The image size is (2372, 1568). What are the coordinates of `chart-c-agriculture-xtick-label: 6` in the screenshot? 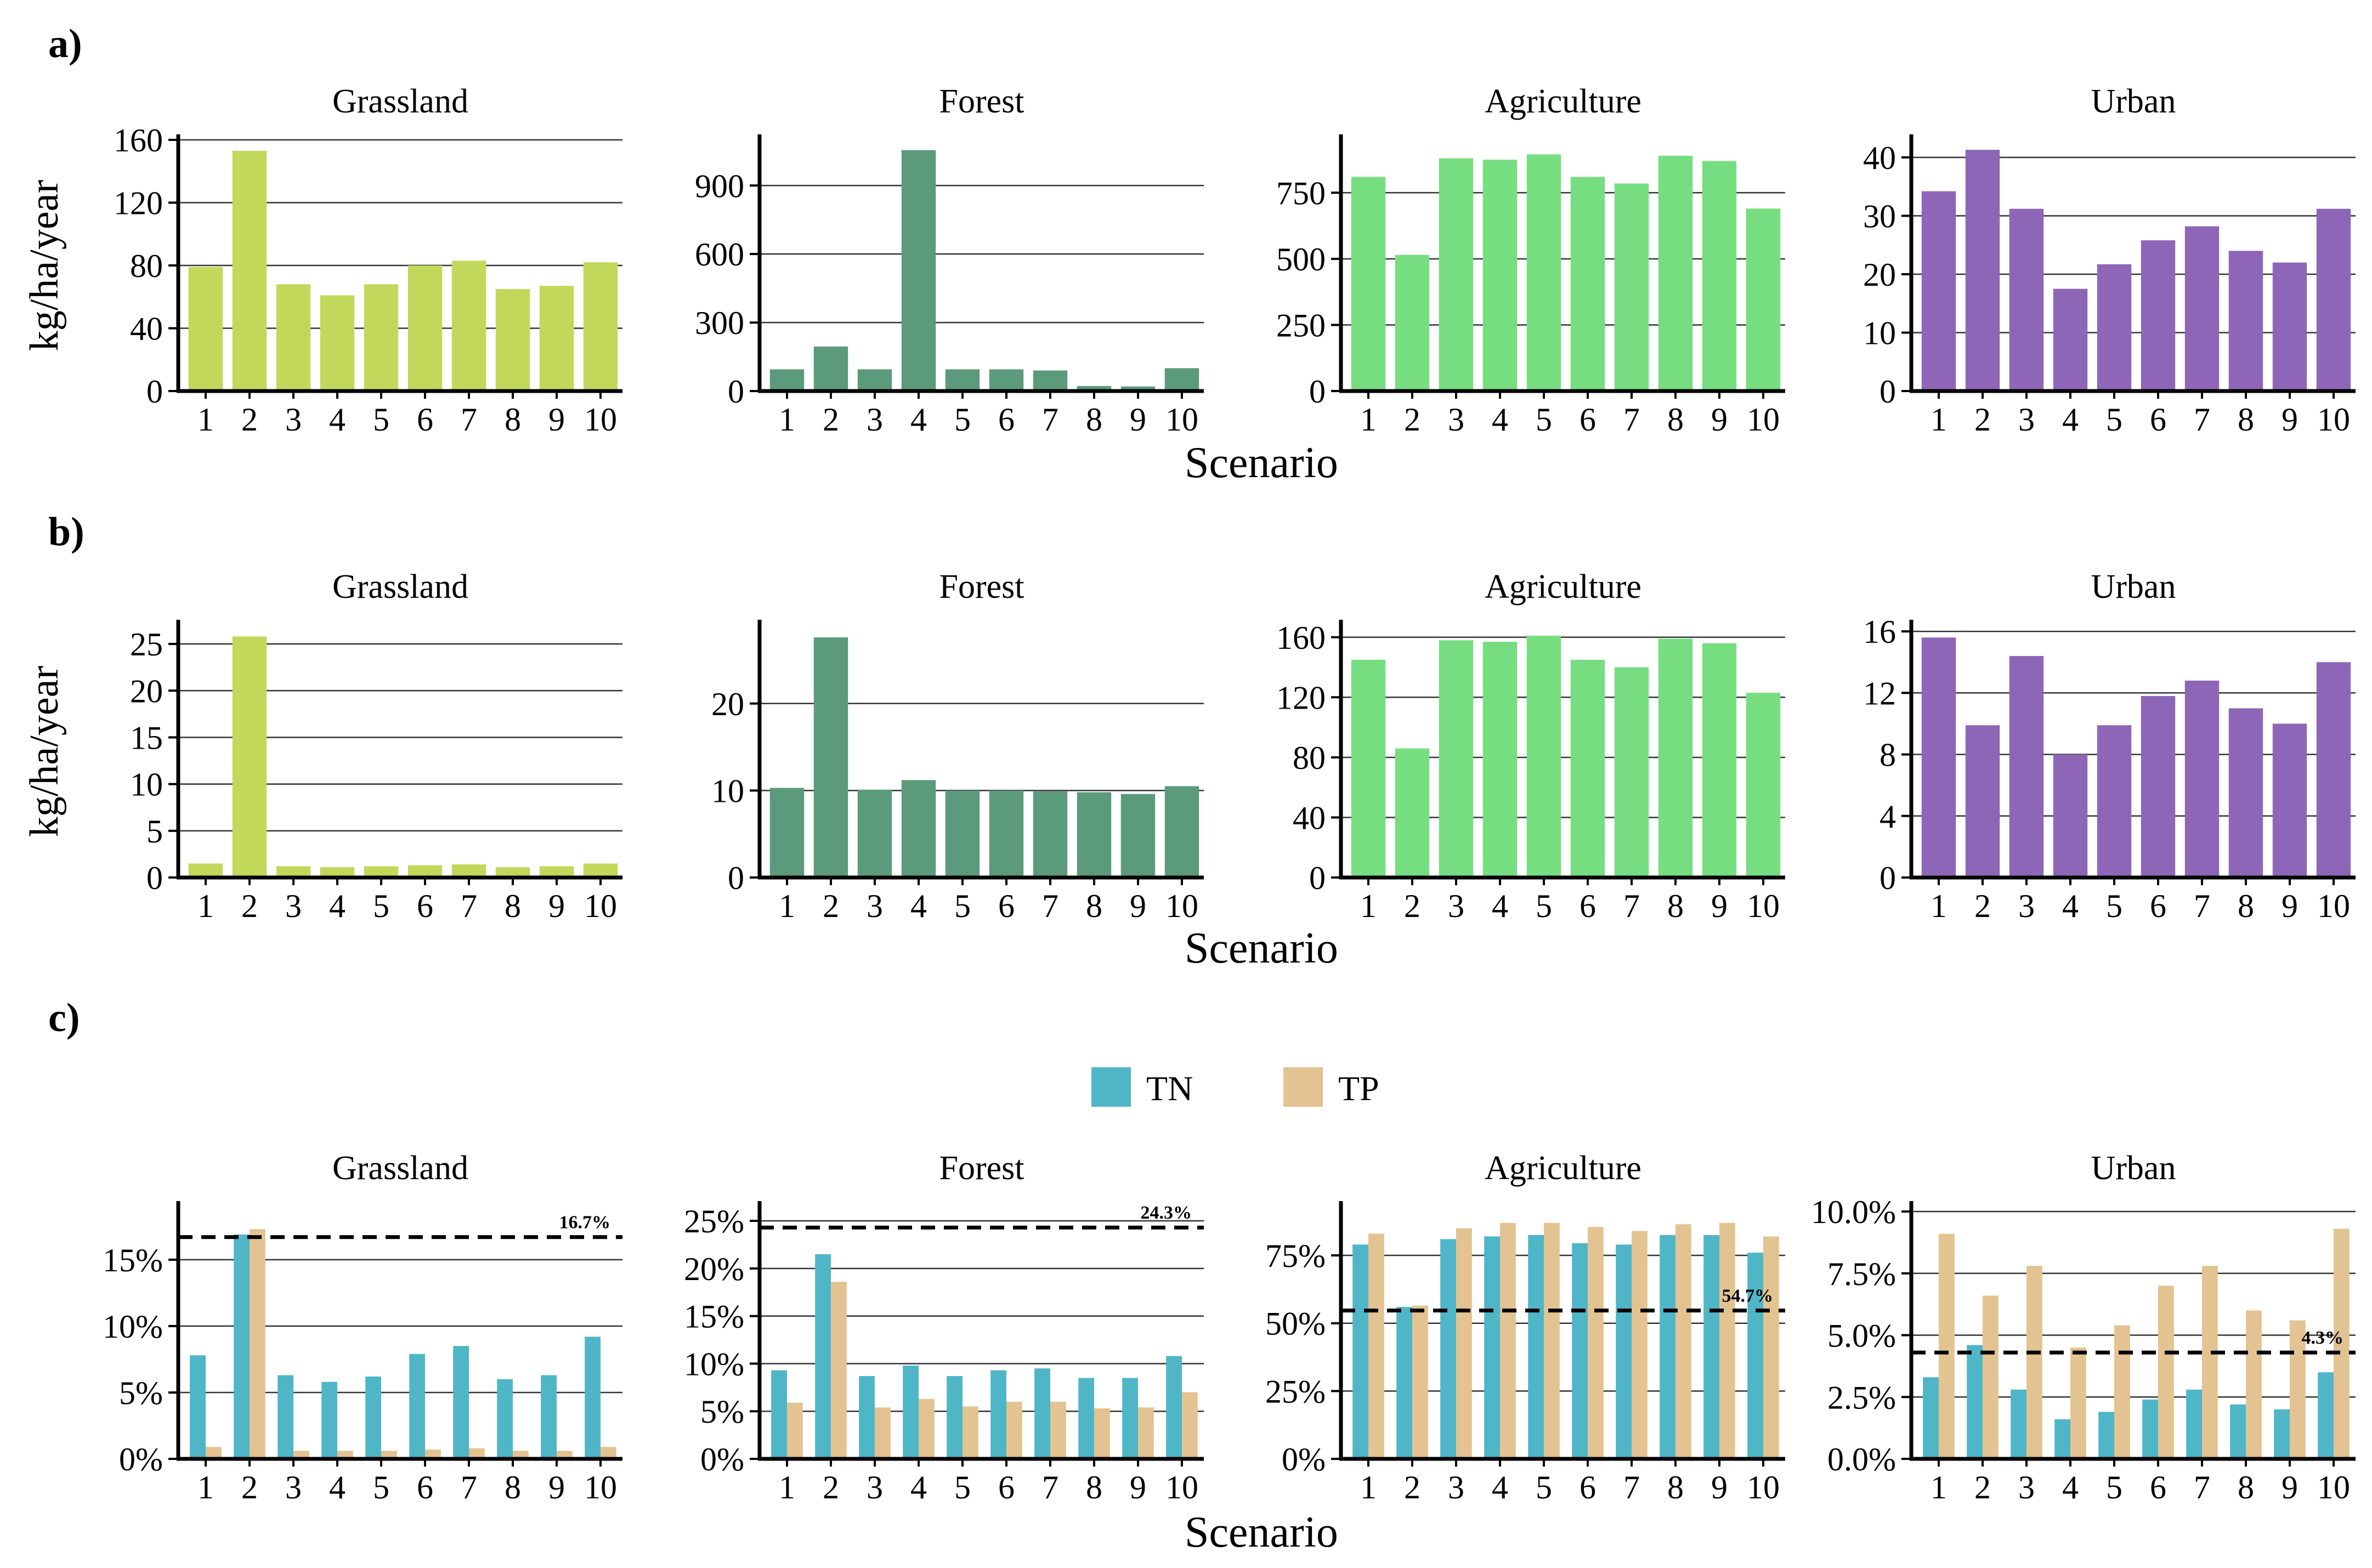 It's located at (1588, 1487).